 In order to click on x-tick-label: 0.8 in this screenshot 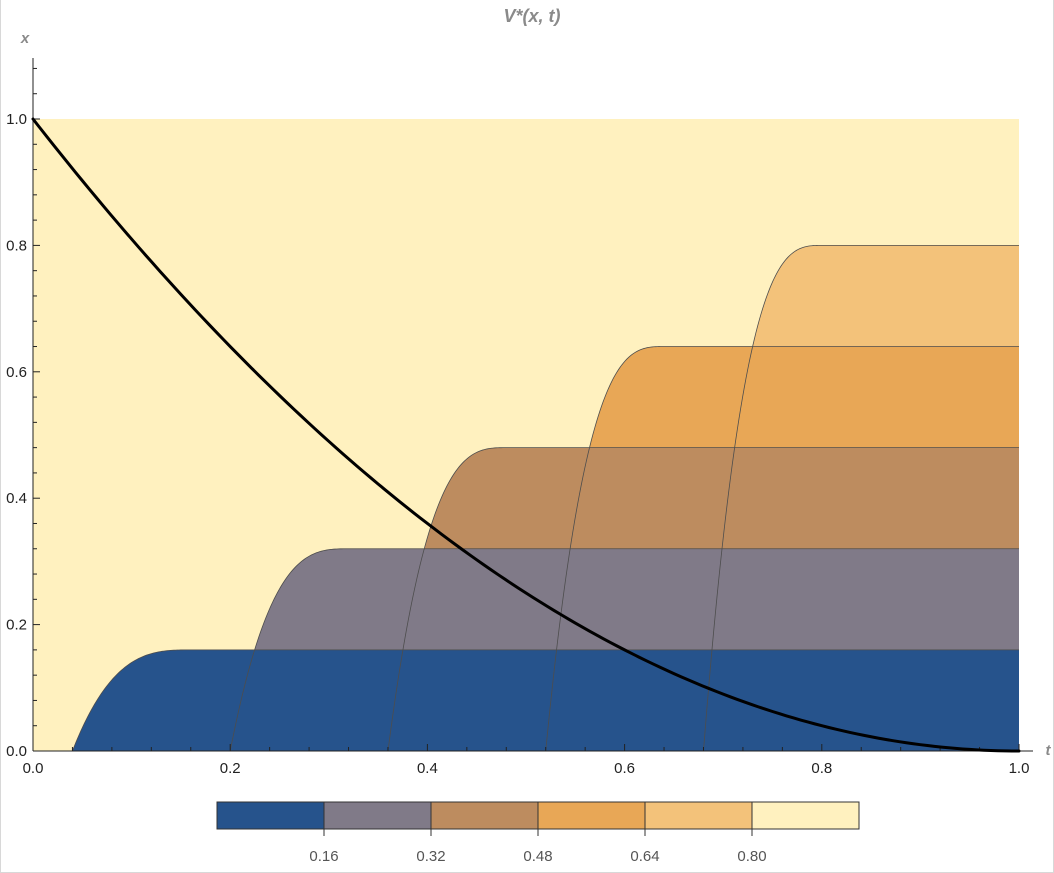, I will do `click(821, 768)`.